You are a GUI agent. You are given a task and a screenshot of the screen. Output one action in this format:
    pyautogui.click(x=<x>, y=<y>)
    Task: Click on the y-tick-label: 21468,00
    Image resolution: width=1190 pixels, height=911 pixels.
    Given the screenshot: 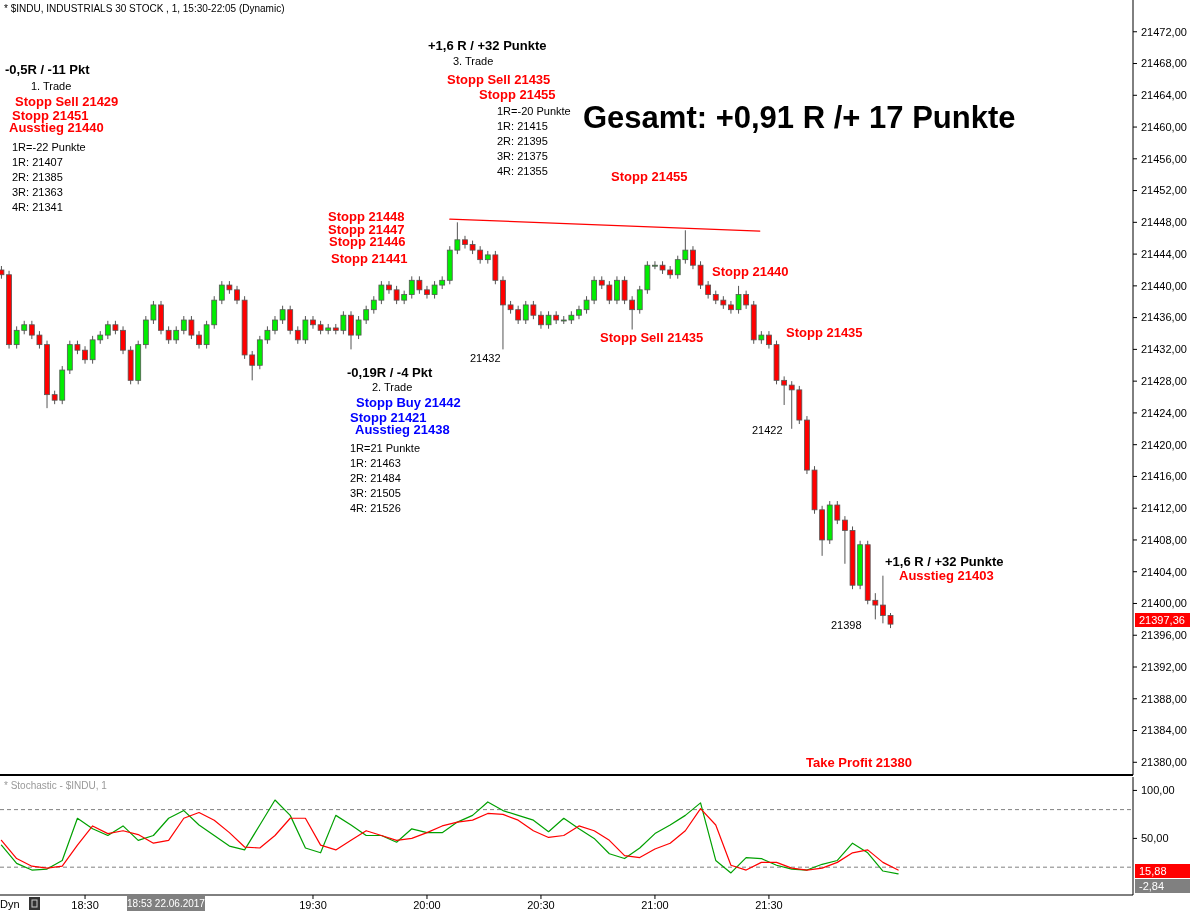 What is the action you would take?
    pyautogui.click(x=1164, y=63)
    